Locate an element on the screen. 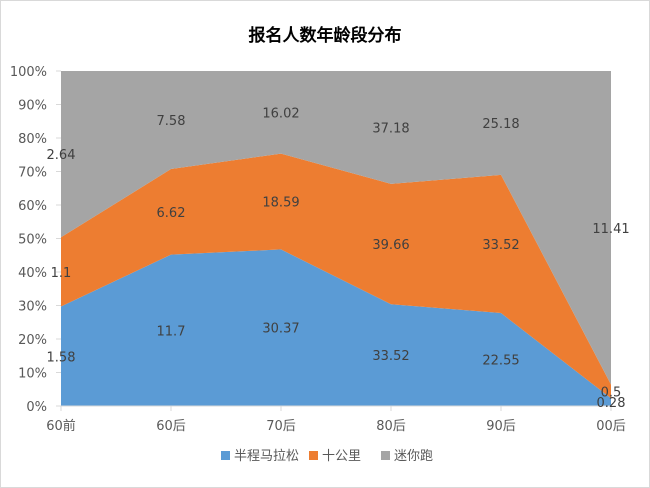  y-tick-label: 0% is located at coordinates (36, 407).